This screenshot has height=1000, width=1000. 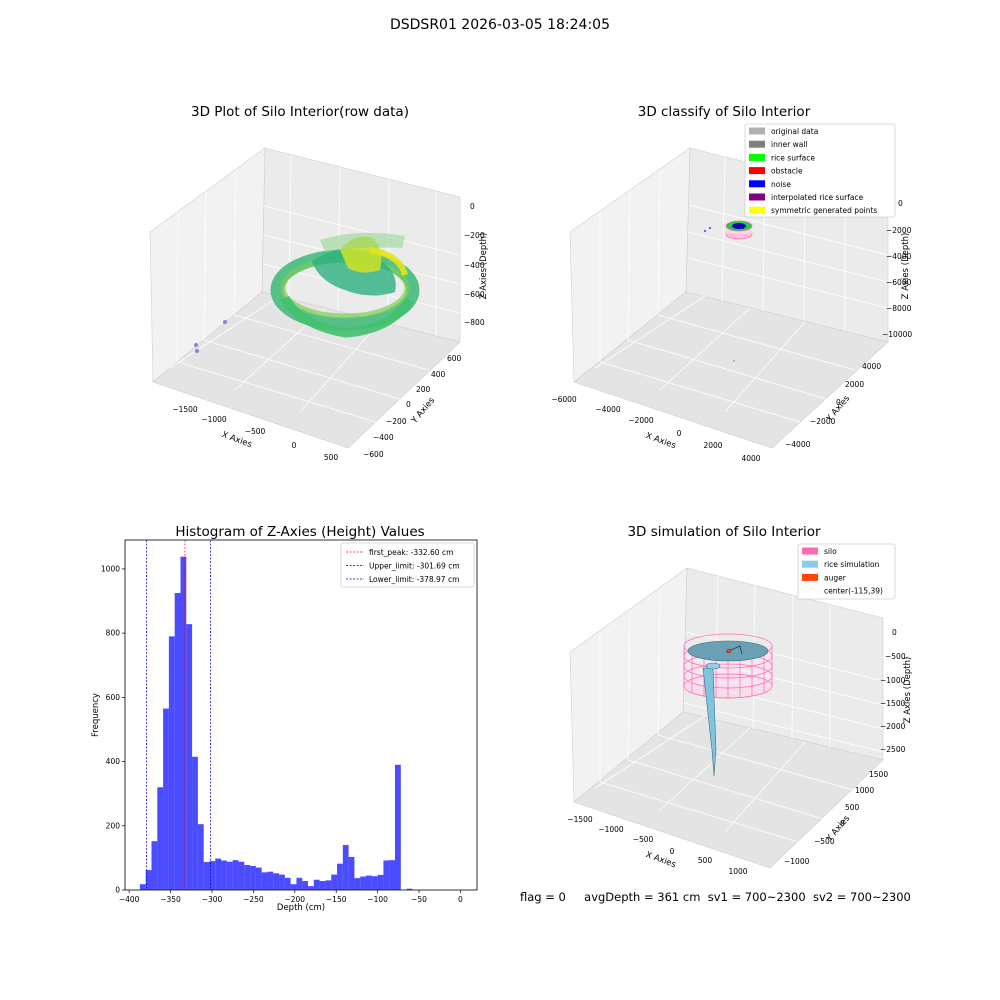 What do you see at coordinates (307, 292) in the screenshot?
I see `raw-point-cloud` at bounding box center [307, 292].